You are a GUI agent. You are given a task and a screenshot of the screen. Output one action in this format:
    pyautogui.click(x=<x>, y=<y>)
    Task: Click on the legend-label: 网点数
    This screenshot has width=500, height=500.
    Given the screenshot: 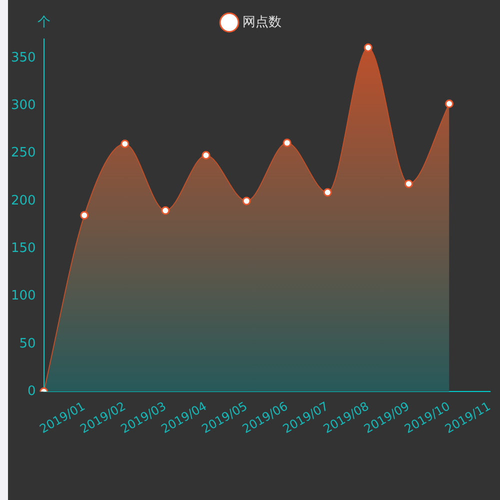 What is the action you would take?
    pyautogui.click(x=262, y=22)
    